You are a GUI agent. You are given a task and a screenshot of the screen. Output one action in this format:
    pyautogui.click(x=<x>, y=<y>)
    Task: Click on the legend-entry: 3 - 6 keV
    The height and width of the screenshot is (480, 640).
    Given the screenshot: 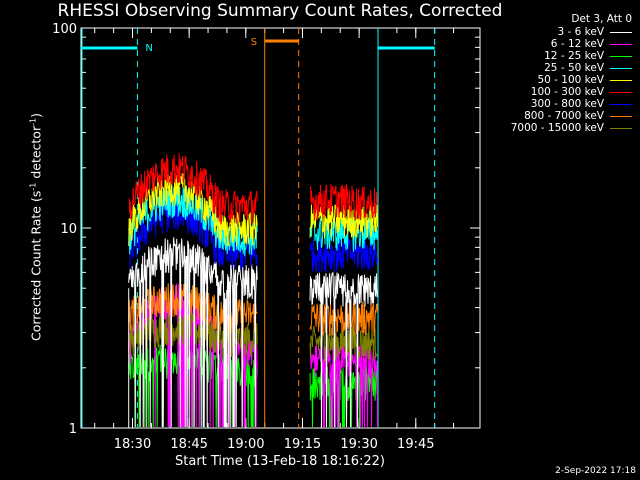 What is the action you would take?
    pyautogui.click(x=552, y=32)
    